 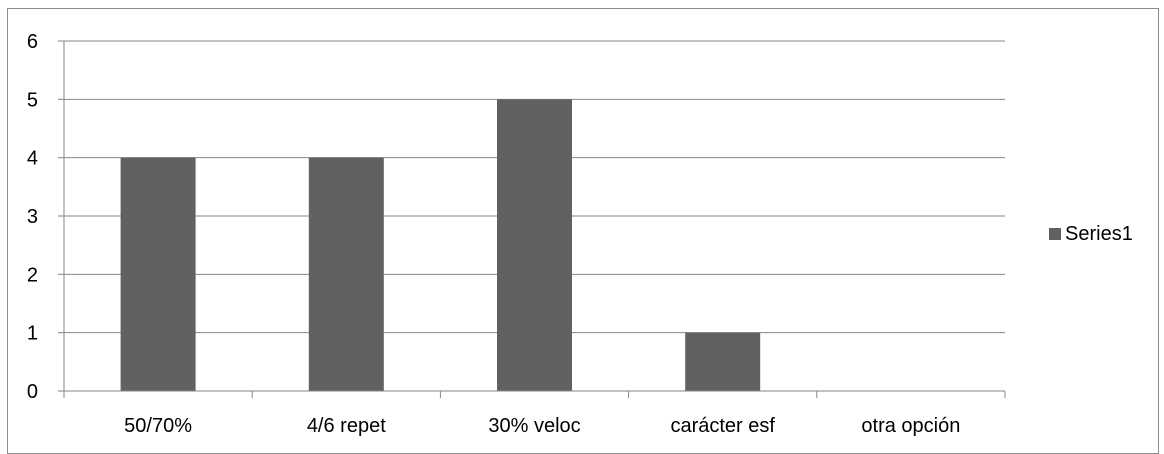 What do you see at coordinates (32, 100) in the screenshot?
I see `y-tick-label: 5` at bounding box center [32, 100].